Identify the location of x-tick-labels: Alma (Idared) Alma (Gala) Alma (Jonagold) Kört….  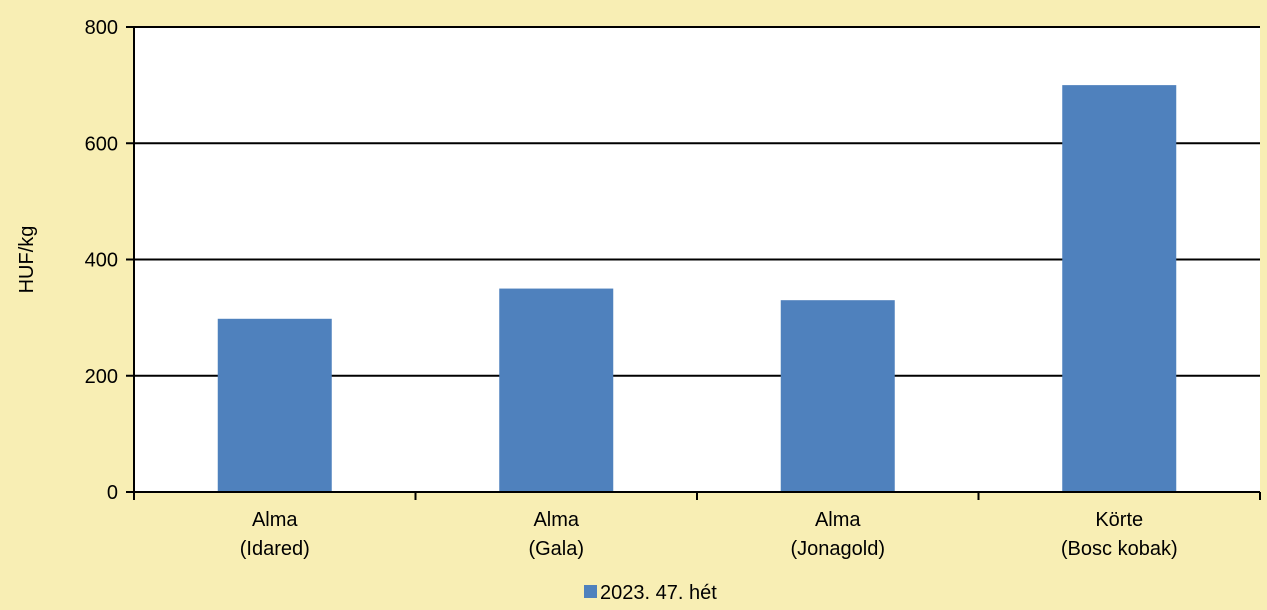
(709, 534).